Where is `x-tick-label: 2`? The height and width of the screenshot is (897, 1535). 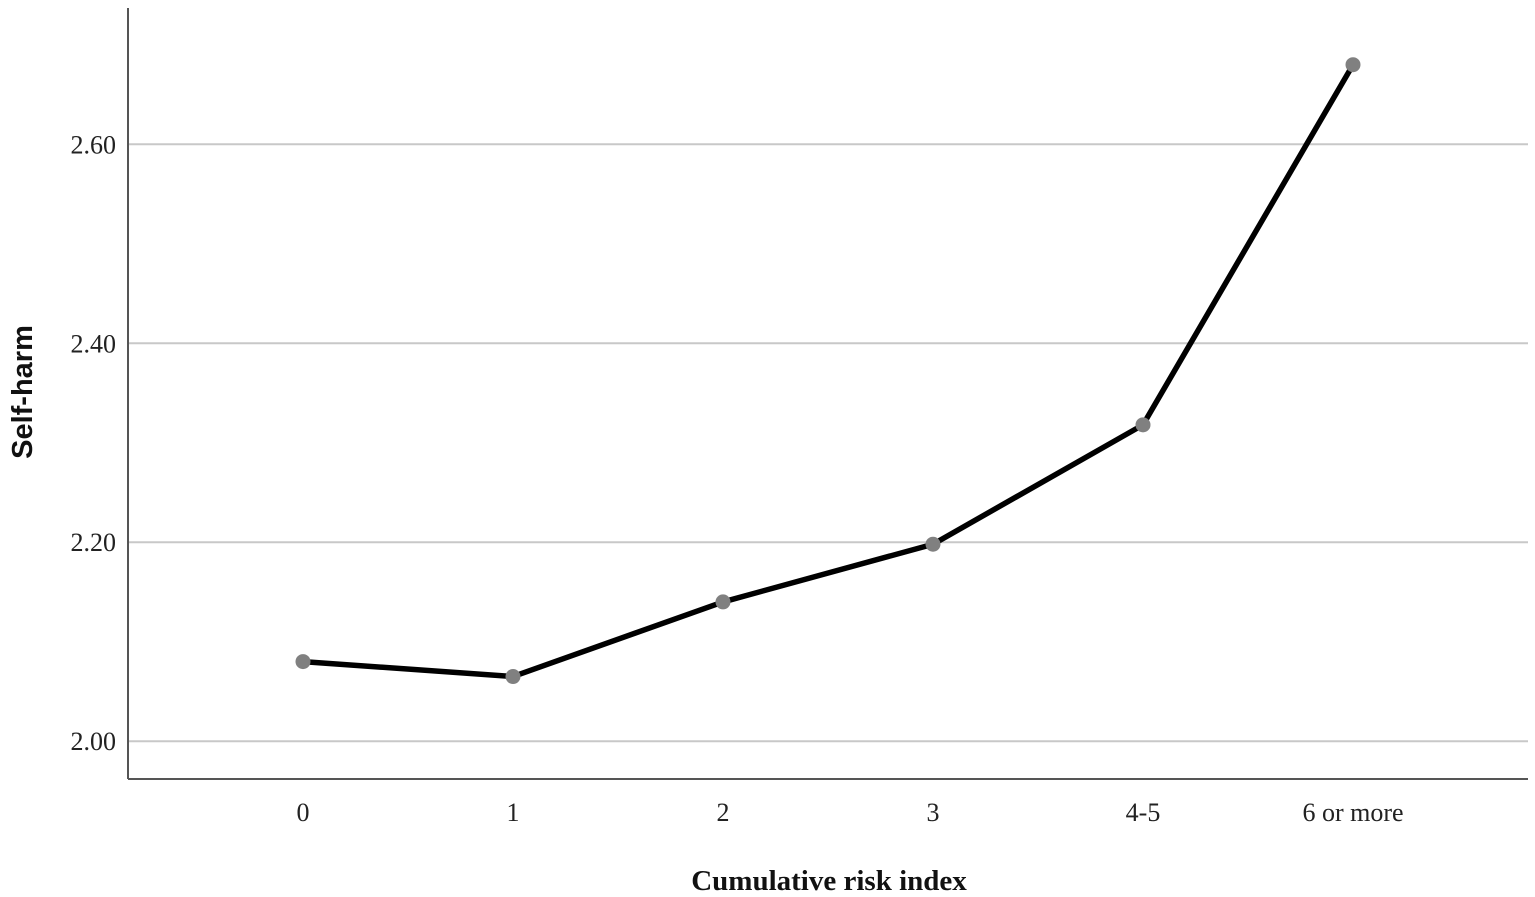
x-tick-label: 2 is located at coordinates (723, 812).